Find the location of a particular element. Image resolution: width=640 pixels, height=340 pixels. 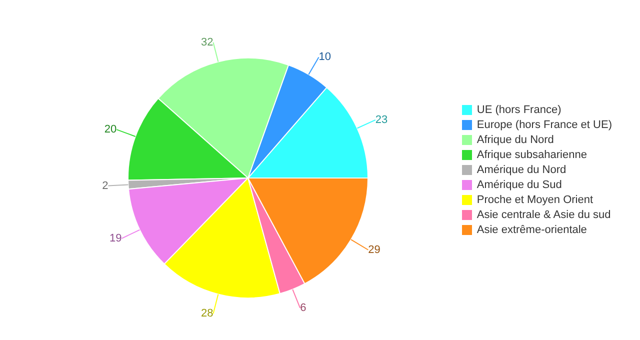

data-label: 2 is located at coordinates (105, 186).